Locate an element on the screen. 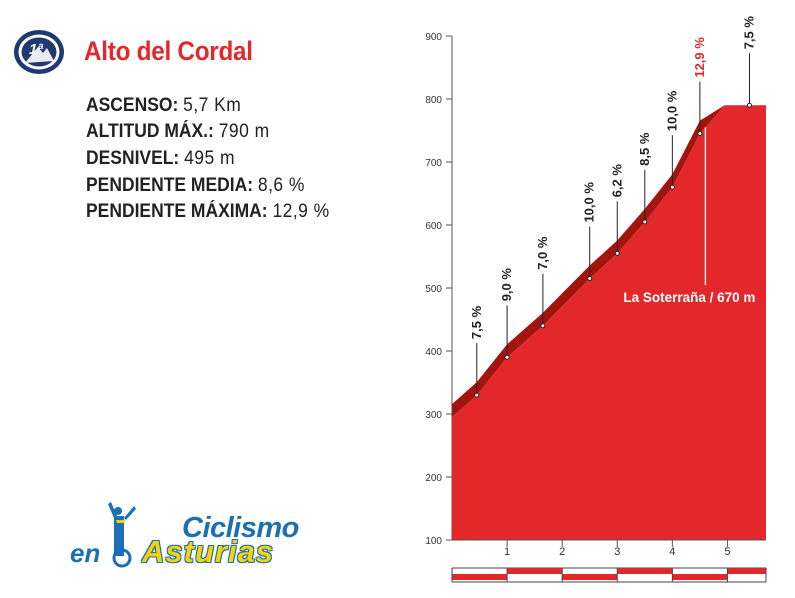 The image size is (795, 598). logo-line2-main: Asturias is located at coordinates (208, 551).